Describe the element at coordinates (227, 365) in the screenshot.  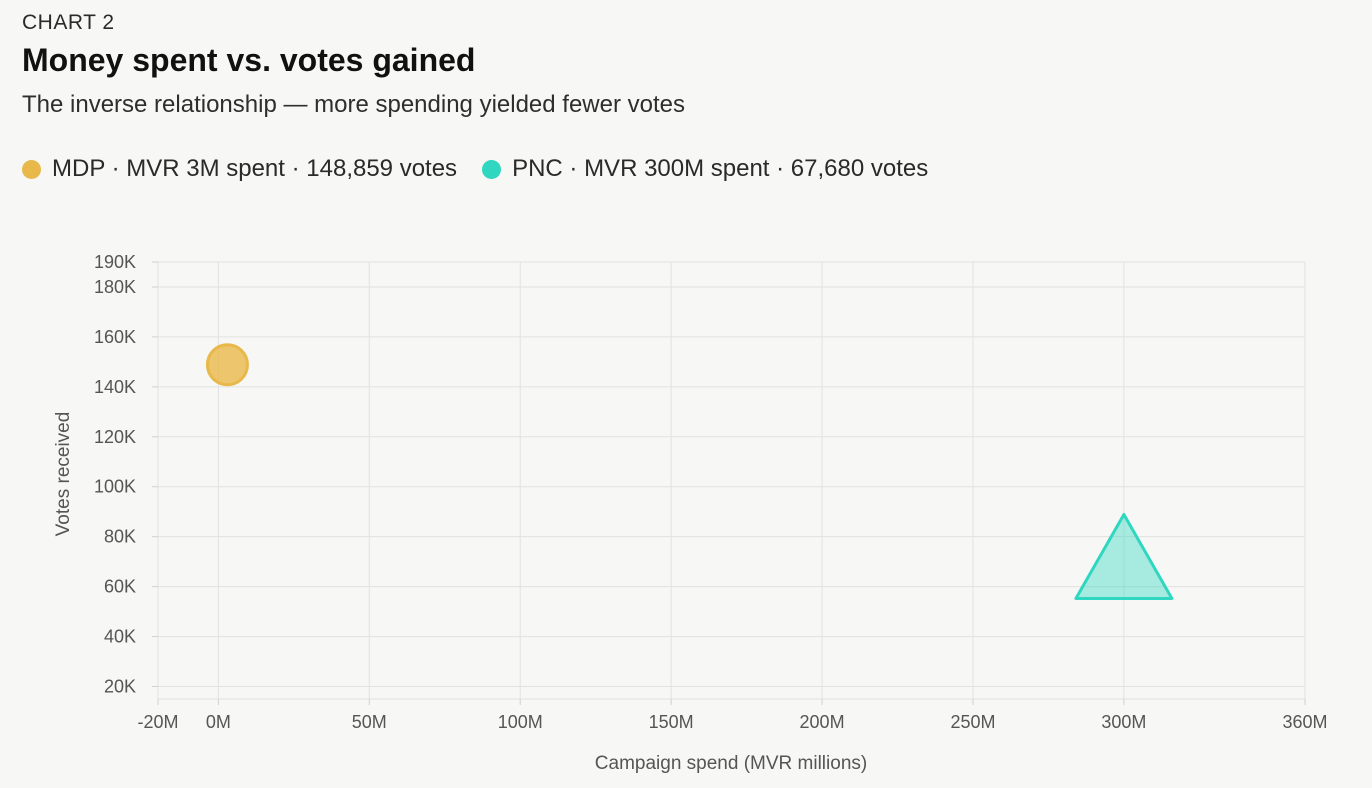
I see `data-point-mdp` at that location.